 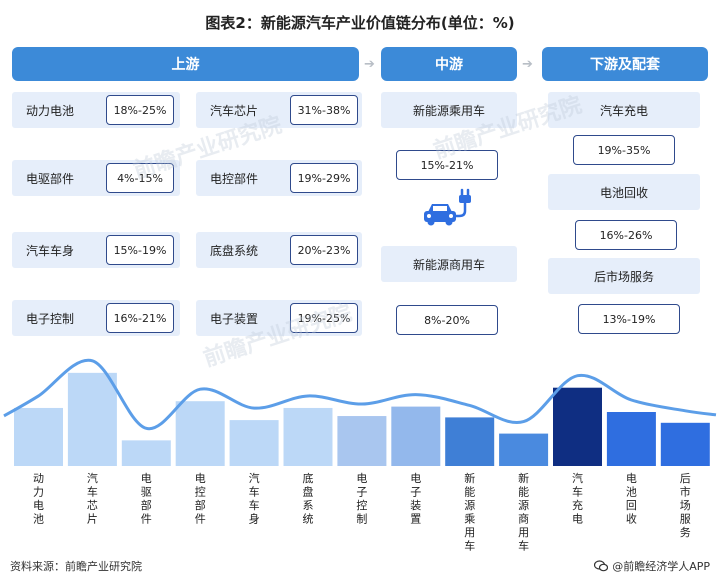 I want to click on x-tick-label: 后市场服务, so click(x=685, y=505).